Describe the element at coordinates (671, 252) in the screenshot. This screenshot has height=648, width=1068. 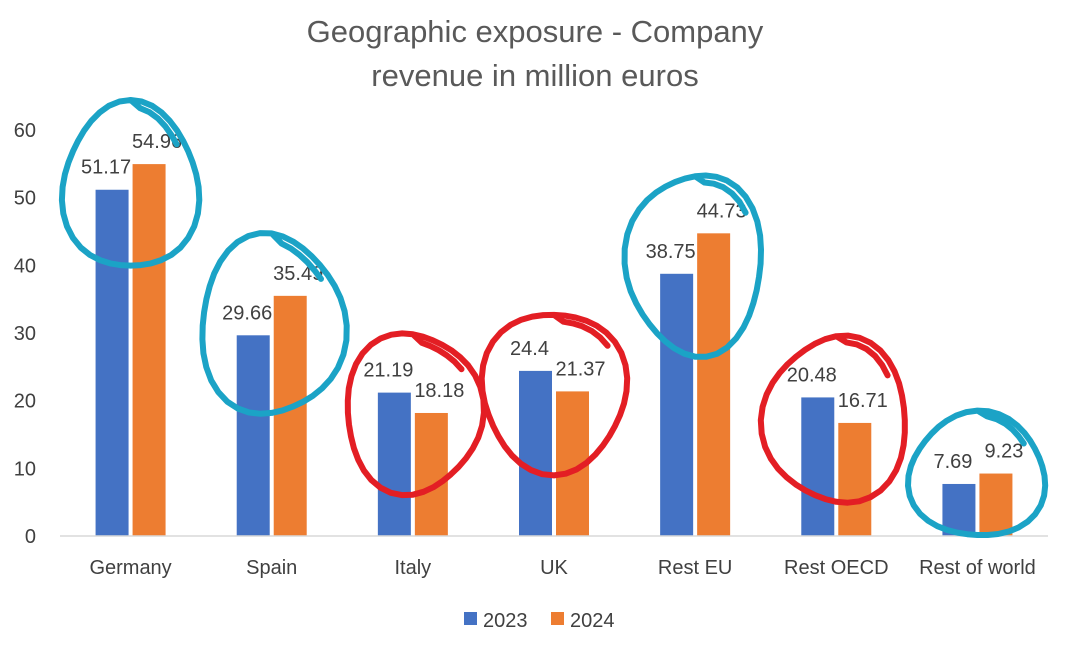
I see `data-label-2023-rest-eu: 38.75` at that location.